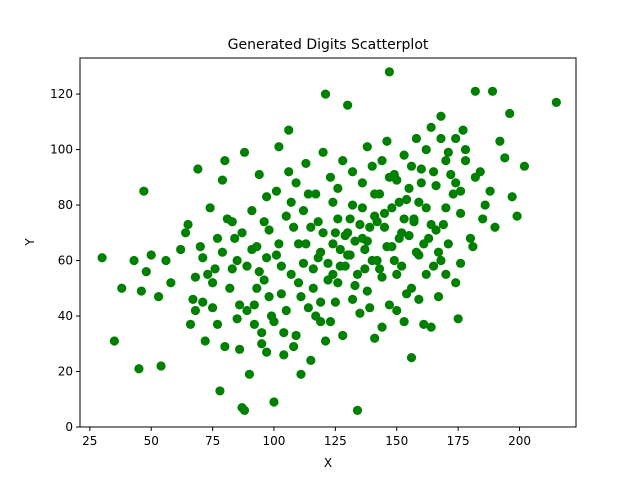 The image size is (640, 480). What do you see at coordinates (61, 150) in the screenshot?
I see `y-tick-label-5: 100` at bounding box center [61, 150].